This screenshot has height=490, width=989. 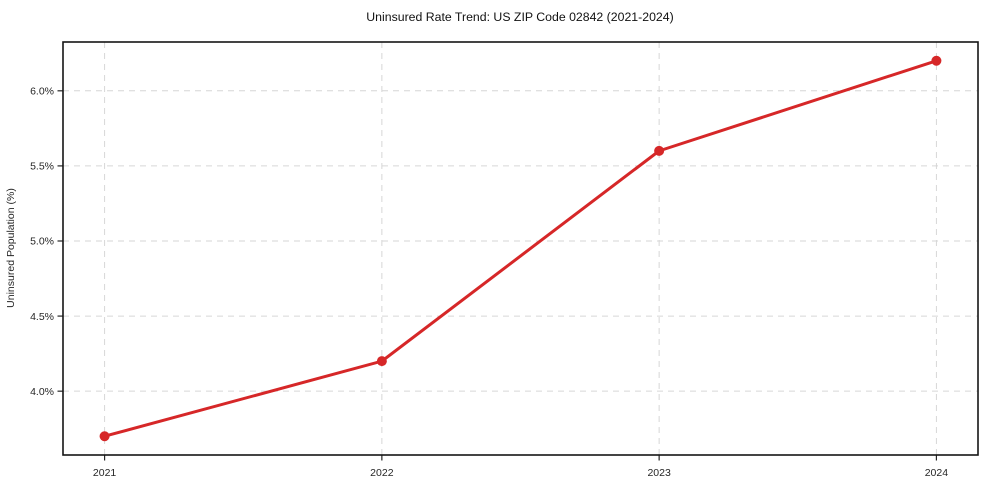 What do you see at coordinates (42, 242) in the screenshot?
I see `y-tick-label: 5.0%` at bounding box center [42, 242].